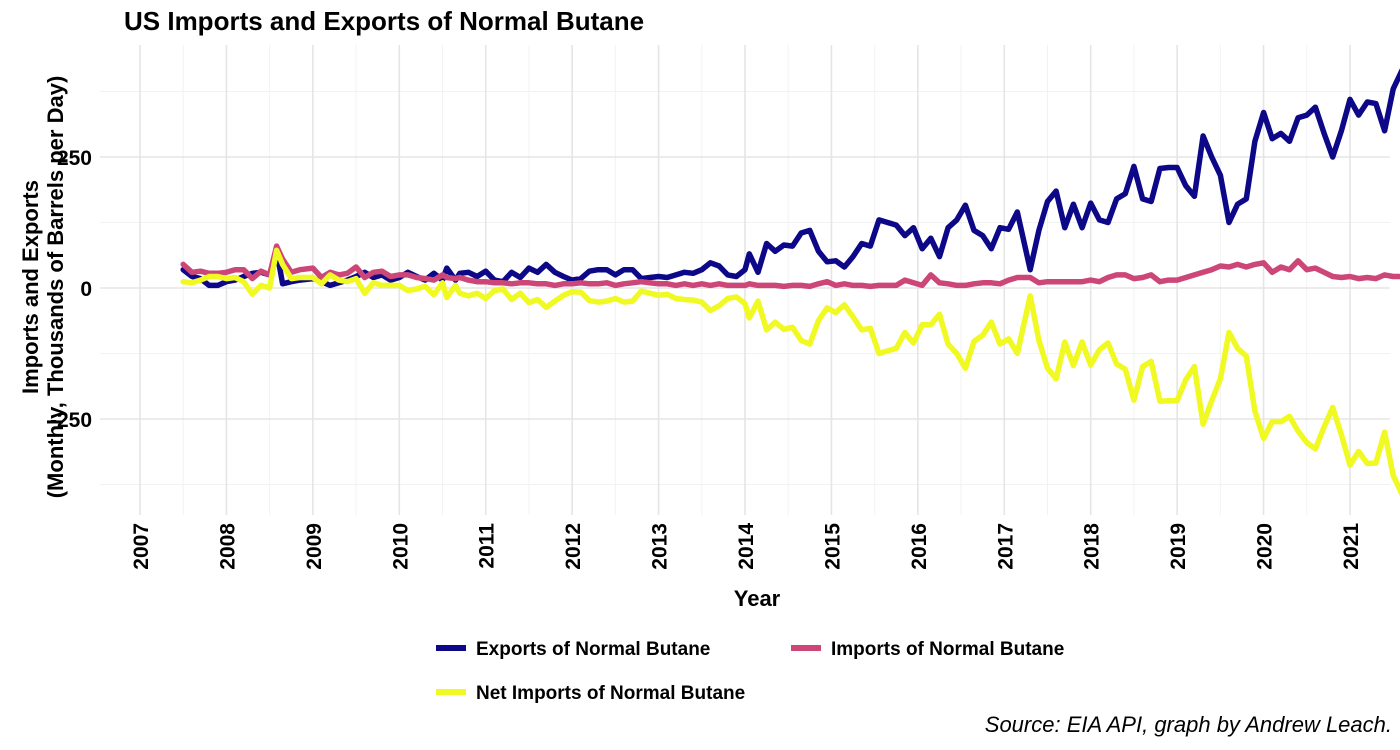  I want to click on x-tick-label: 2011, so click(487, 546).